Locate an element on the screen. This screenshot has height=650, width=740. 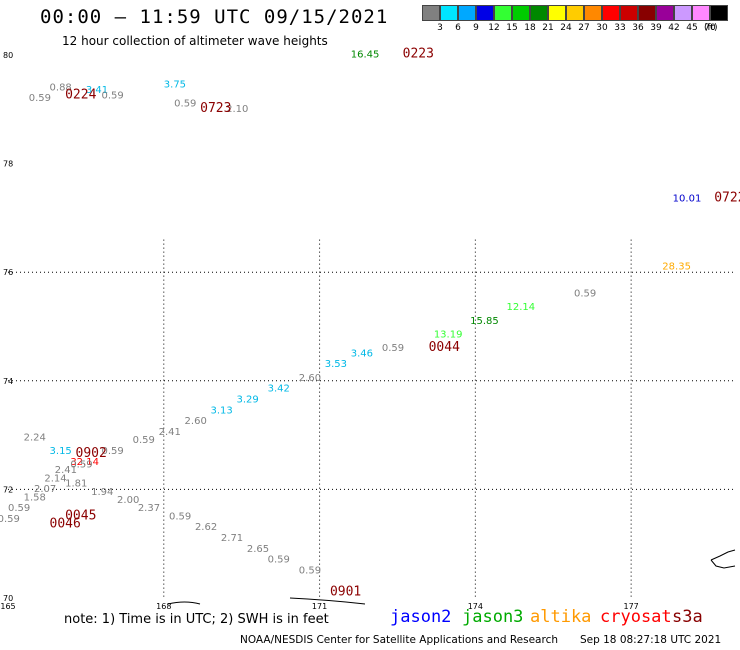
wave-height-label: 2.65 is located at coordinates (258, 549).